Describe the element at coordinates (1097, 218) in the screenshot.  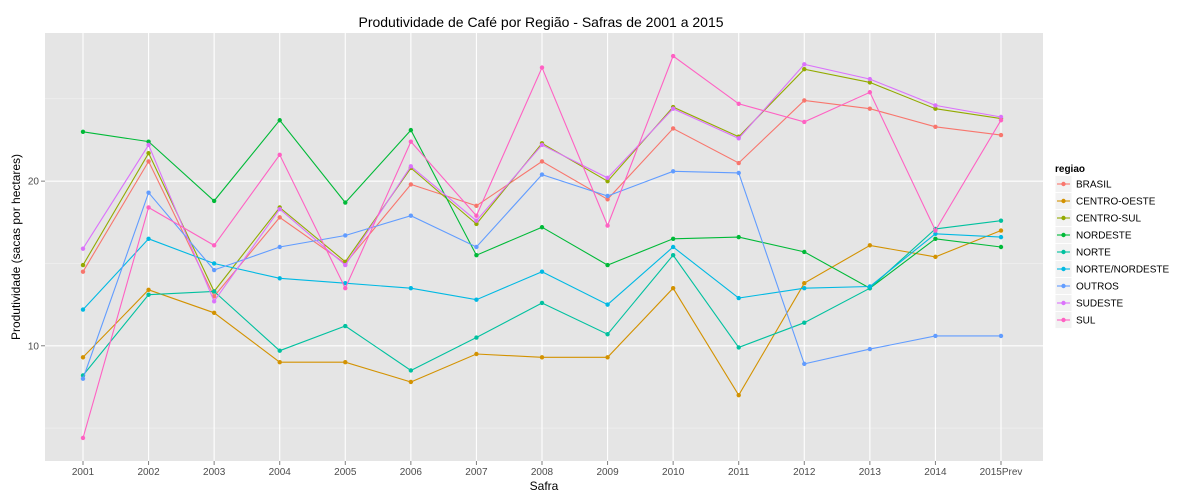
I see `legend-item-centro-sul: CENTRO-SUL` at that location.